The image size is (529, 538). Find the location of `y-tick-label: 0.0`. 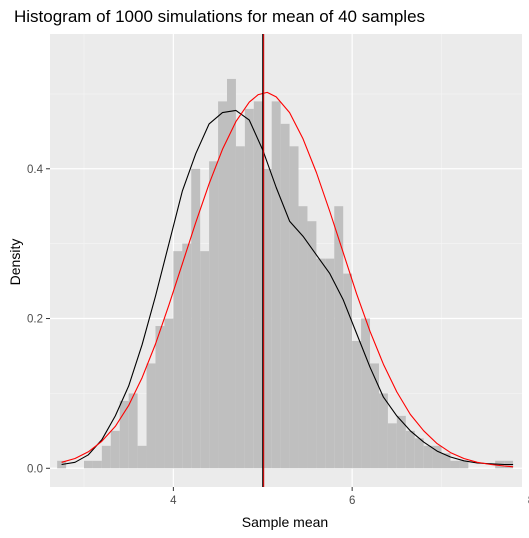

y-tick-label: 0.0 is located at coordinates (35, 469).